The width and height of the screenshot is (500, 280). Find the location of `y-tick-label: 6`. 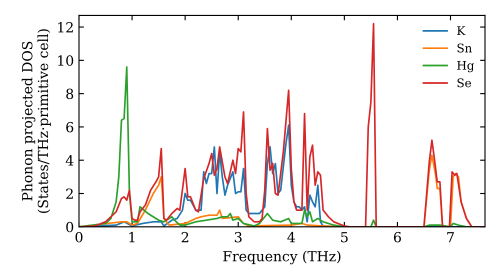

y-tick-label: 6 is located at coordinates (70, 127).